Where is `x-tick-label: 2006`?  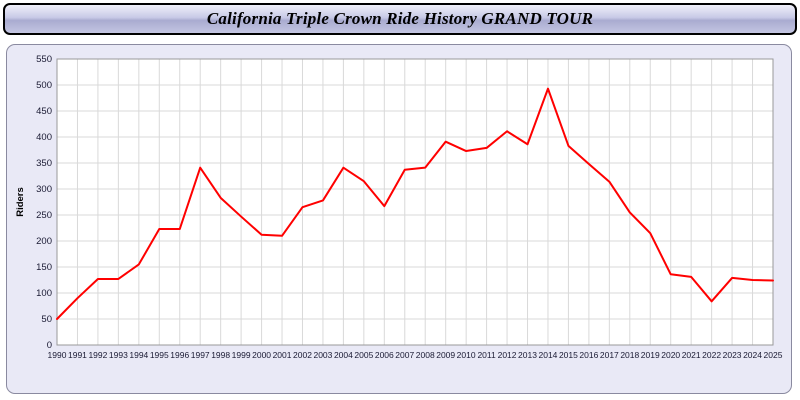
x-tick-label: 2006 is located at coordinates (384, 355).